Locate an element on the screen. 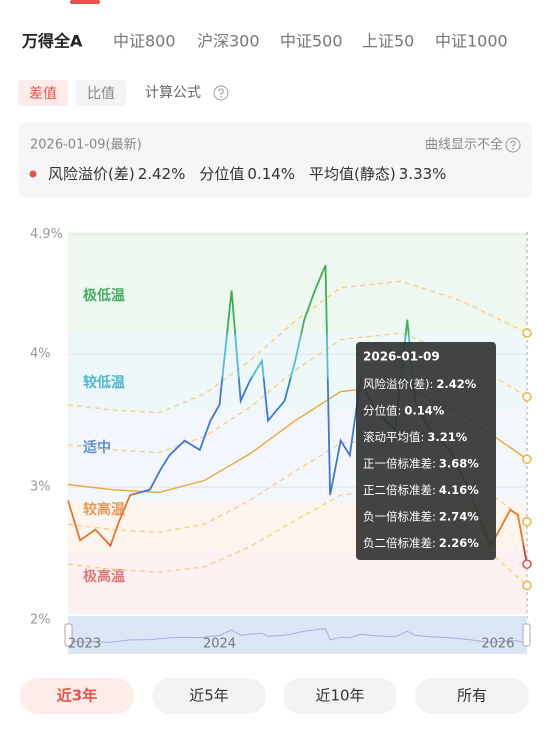 The height and width of the screenshot is (735, 550). tooltip-label: 分位值: is located at coordinates (382, 410).